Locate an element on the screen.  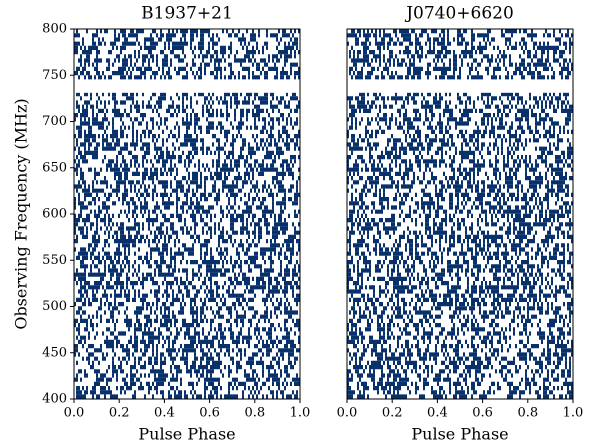
panel-title: B1937+21 is located at coordinates (187, 14).